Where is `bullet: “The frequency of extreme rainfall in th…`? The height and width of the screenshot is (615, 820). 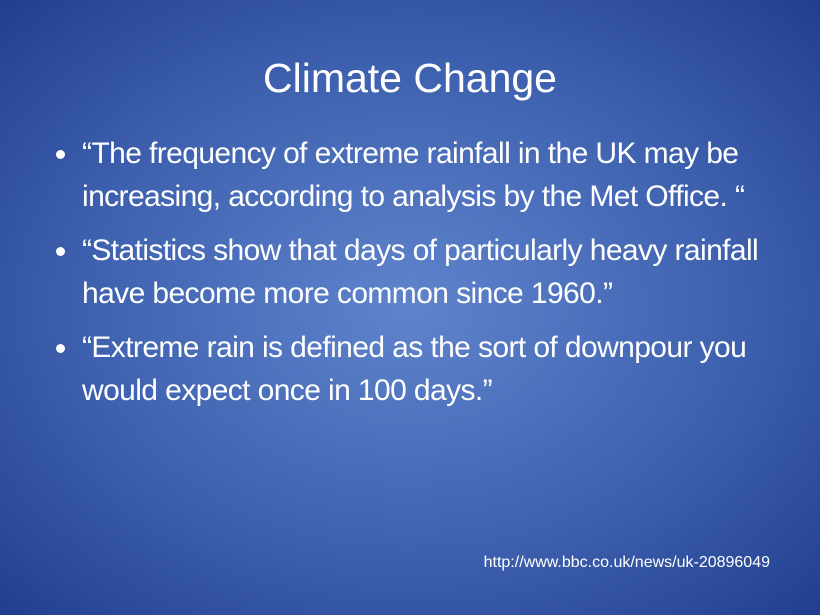 bullet: “The frequency of extreme rainfall in th… is located at coordinates (415, 175).